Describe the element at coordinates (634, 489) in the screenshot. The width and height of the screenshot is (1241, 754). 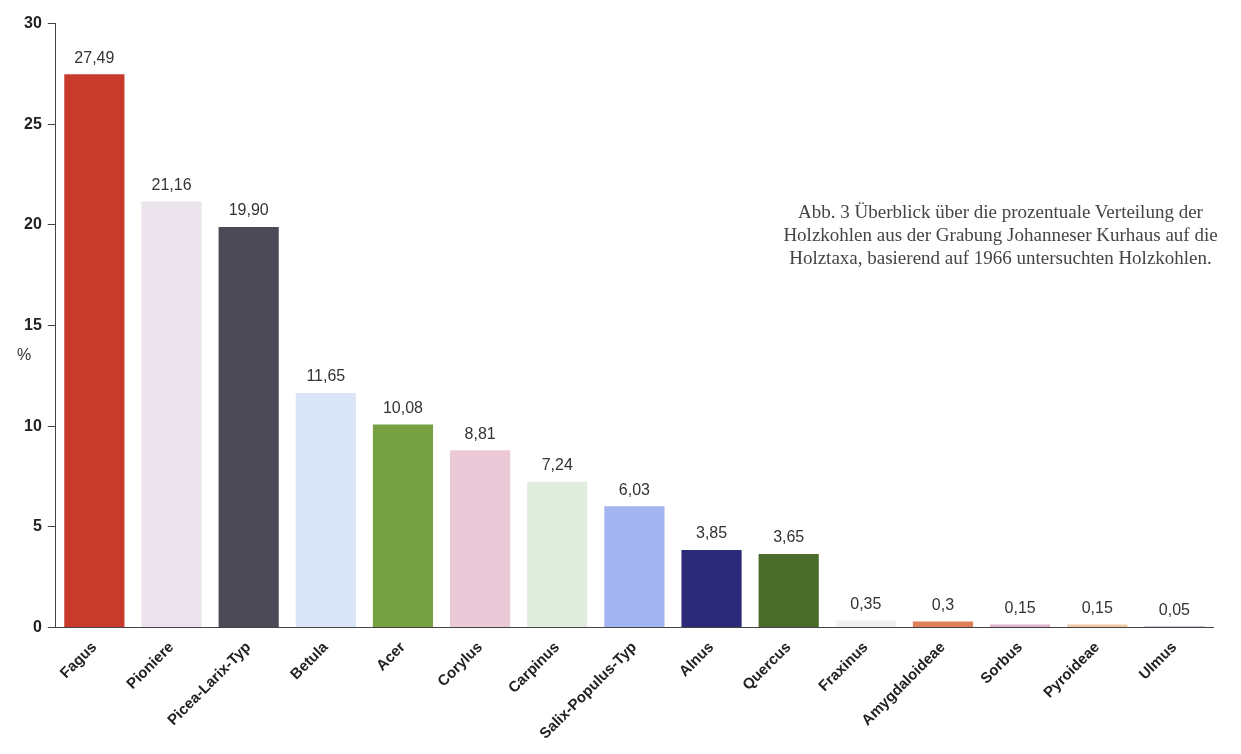
I see `data-label: 6,03` at that location.